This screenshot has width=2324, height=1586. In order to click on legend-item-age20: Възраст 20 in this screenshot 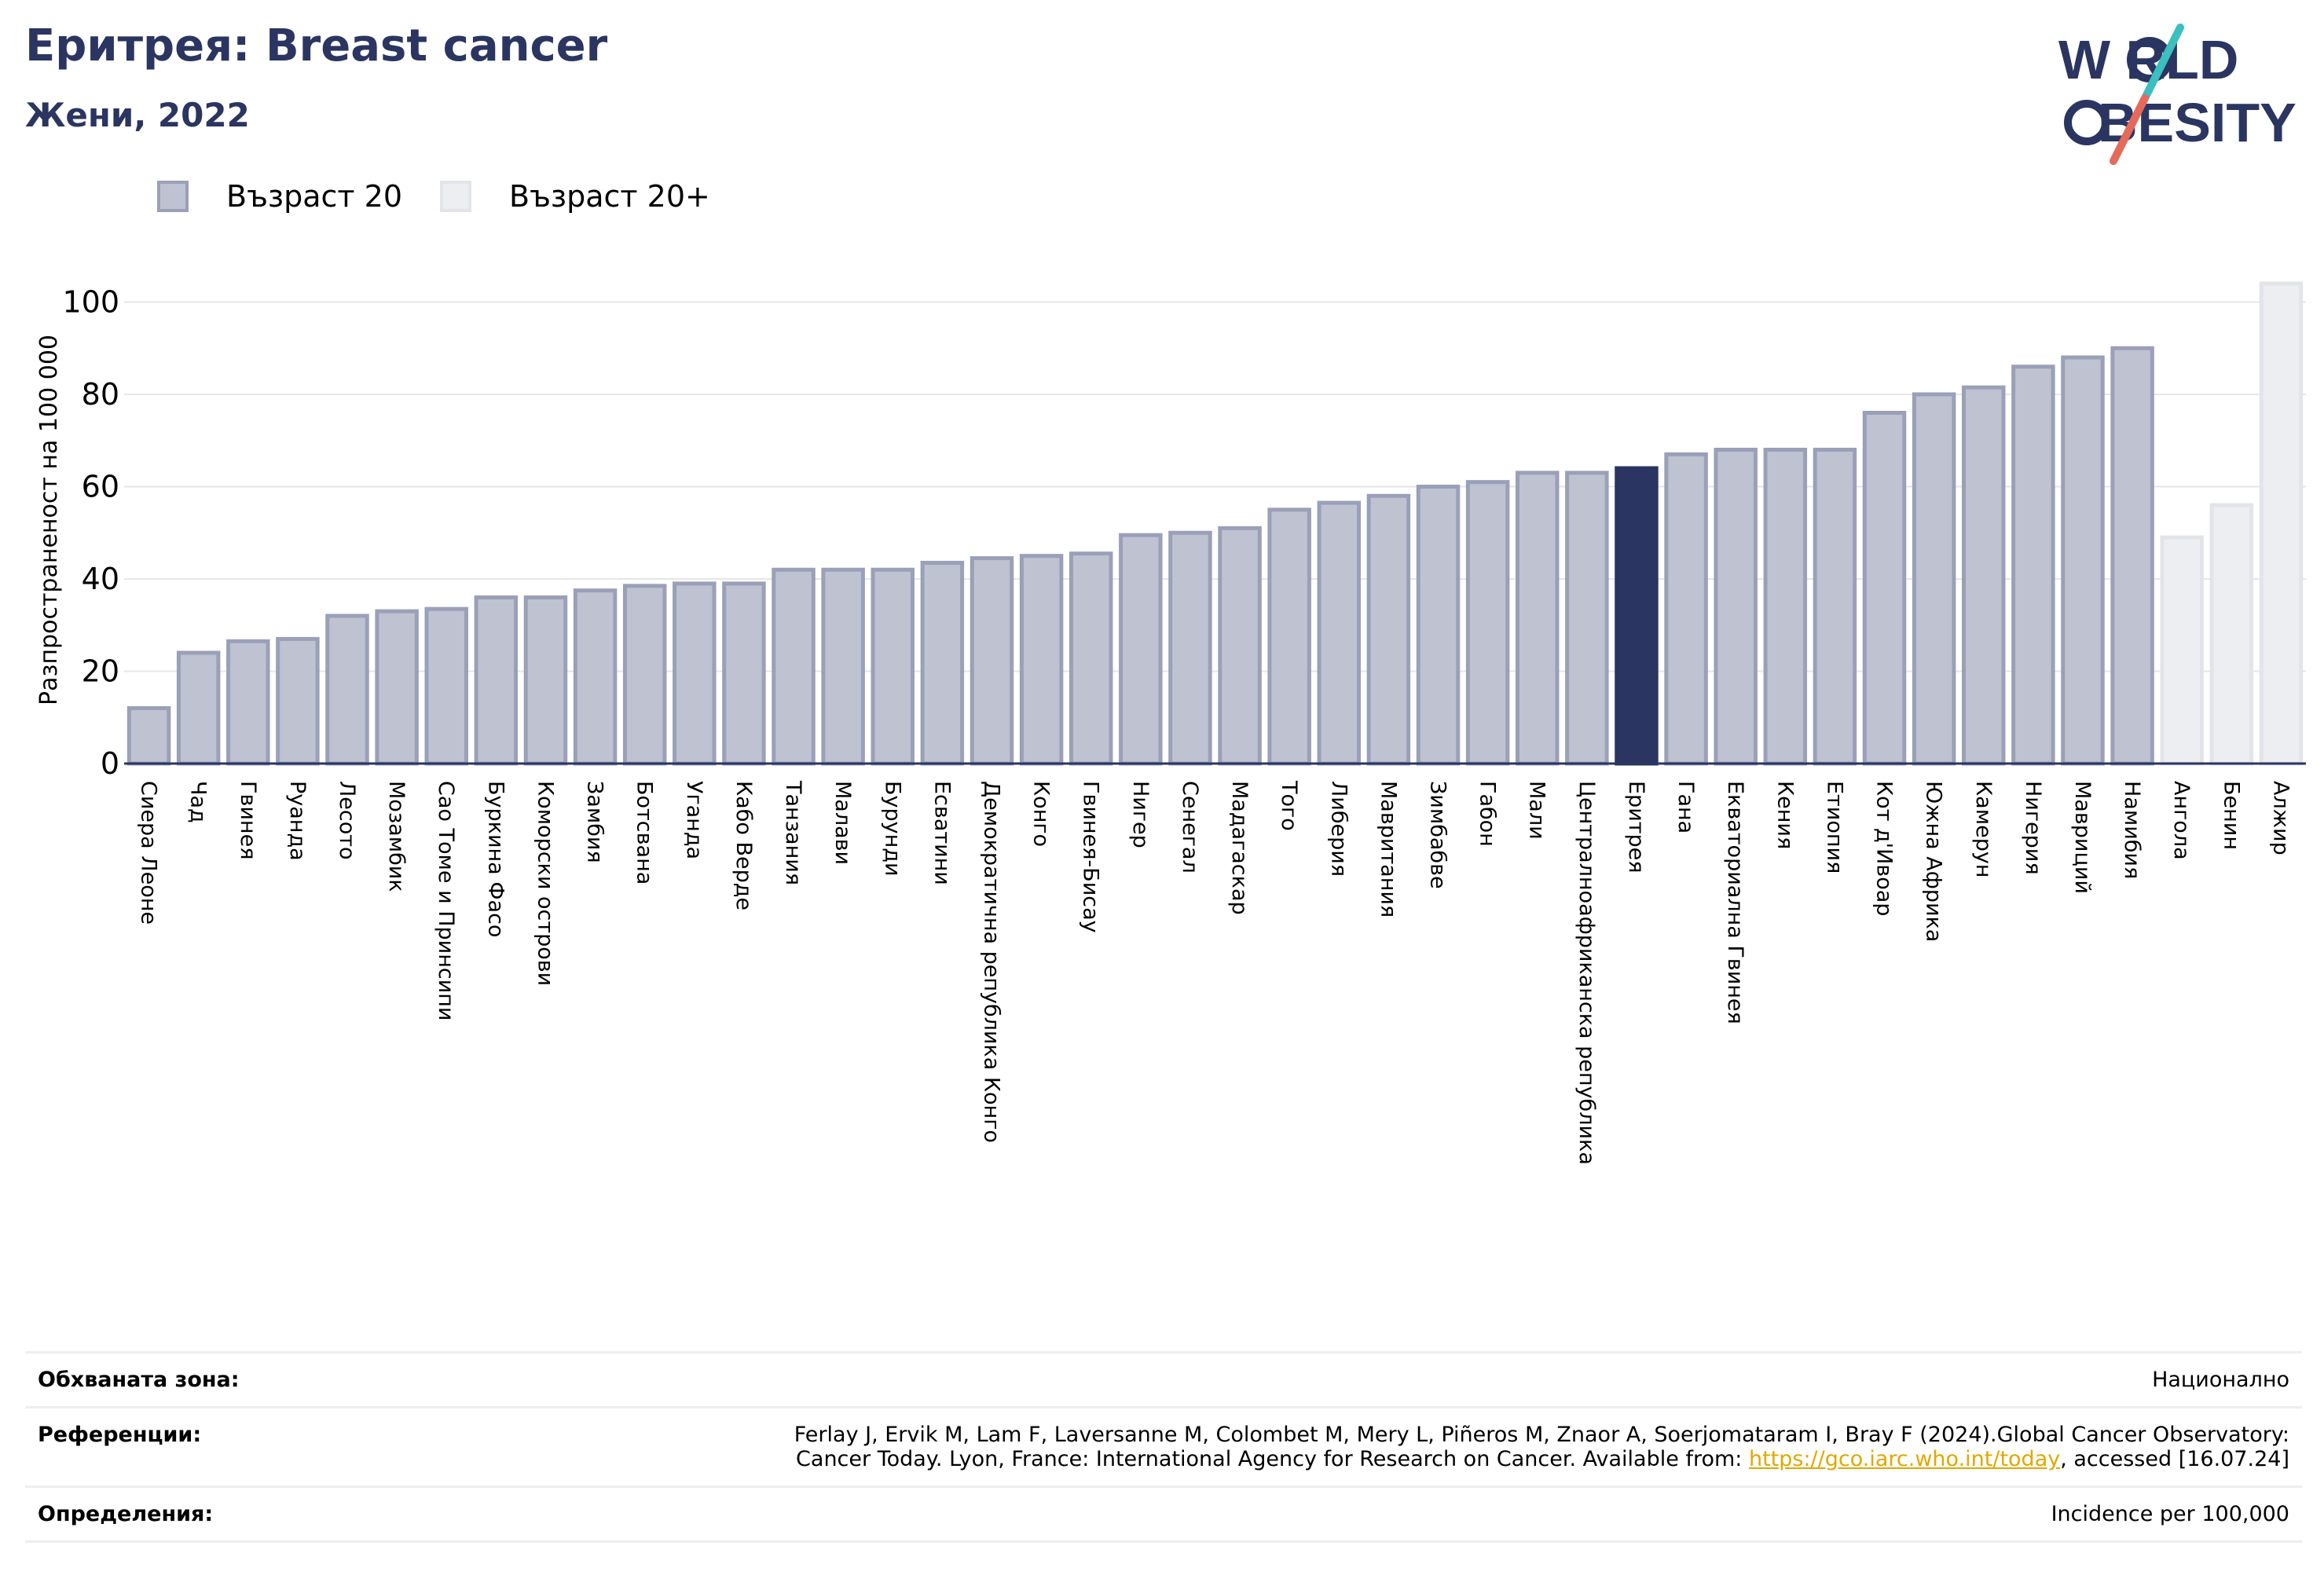, I will do `click(279, 196)`.